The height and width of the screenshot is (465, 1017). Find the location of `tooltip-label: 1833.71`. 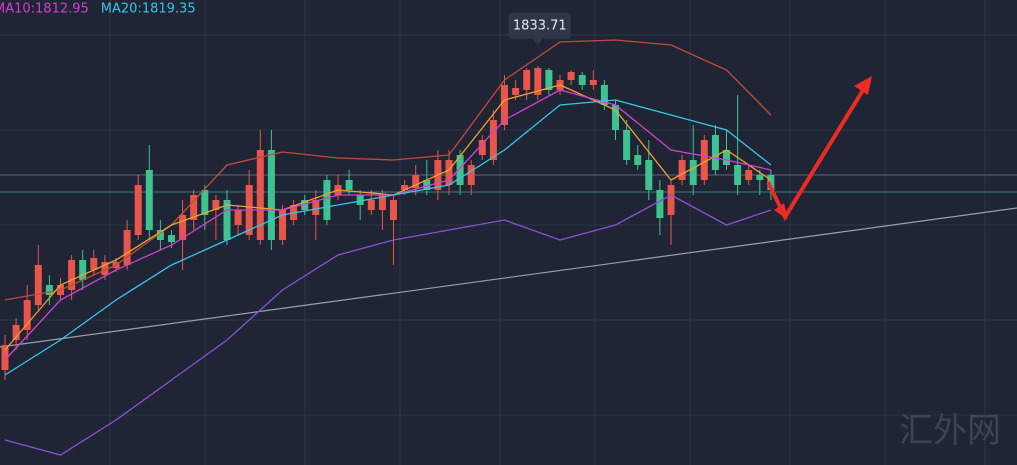

tooltip-label: 1833.71 is located at coordinates (540, 25).